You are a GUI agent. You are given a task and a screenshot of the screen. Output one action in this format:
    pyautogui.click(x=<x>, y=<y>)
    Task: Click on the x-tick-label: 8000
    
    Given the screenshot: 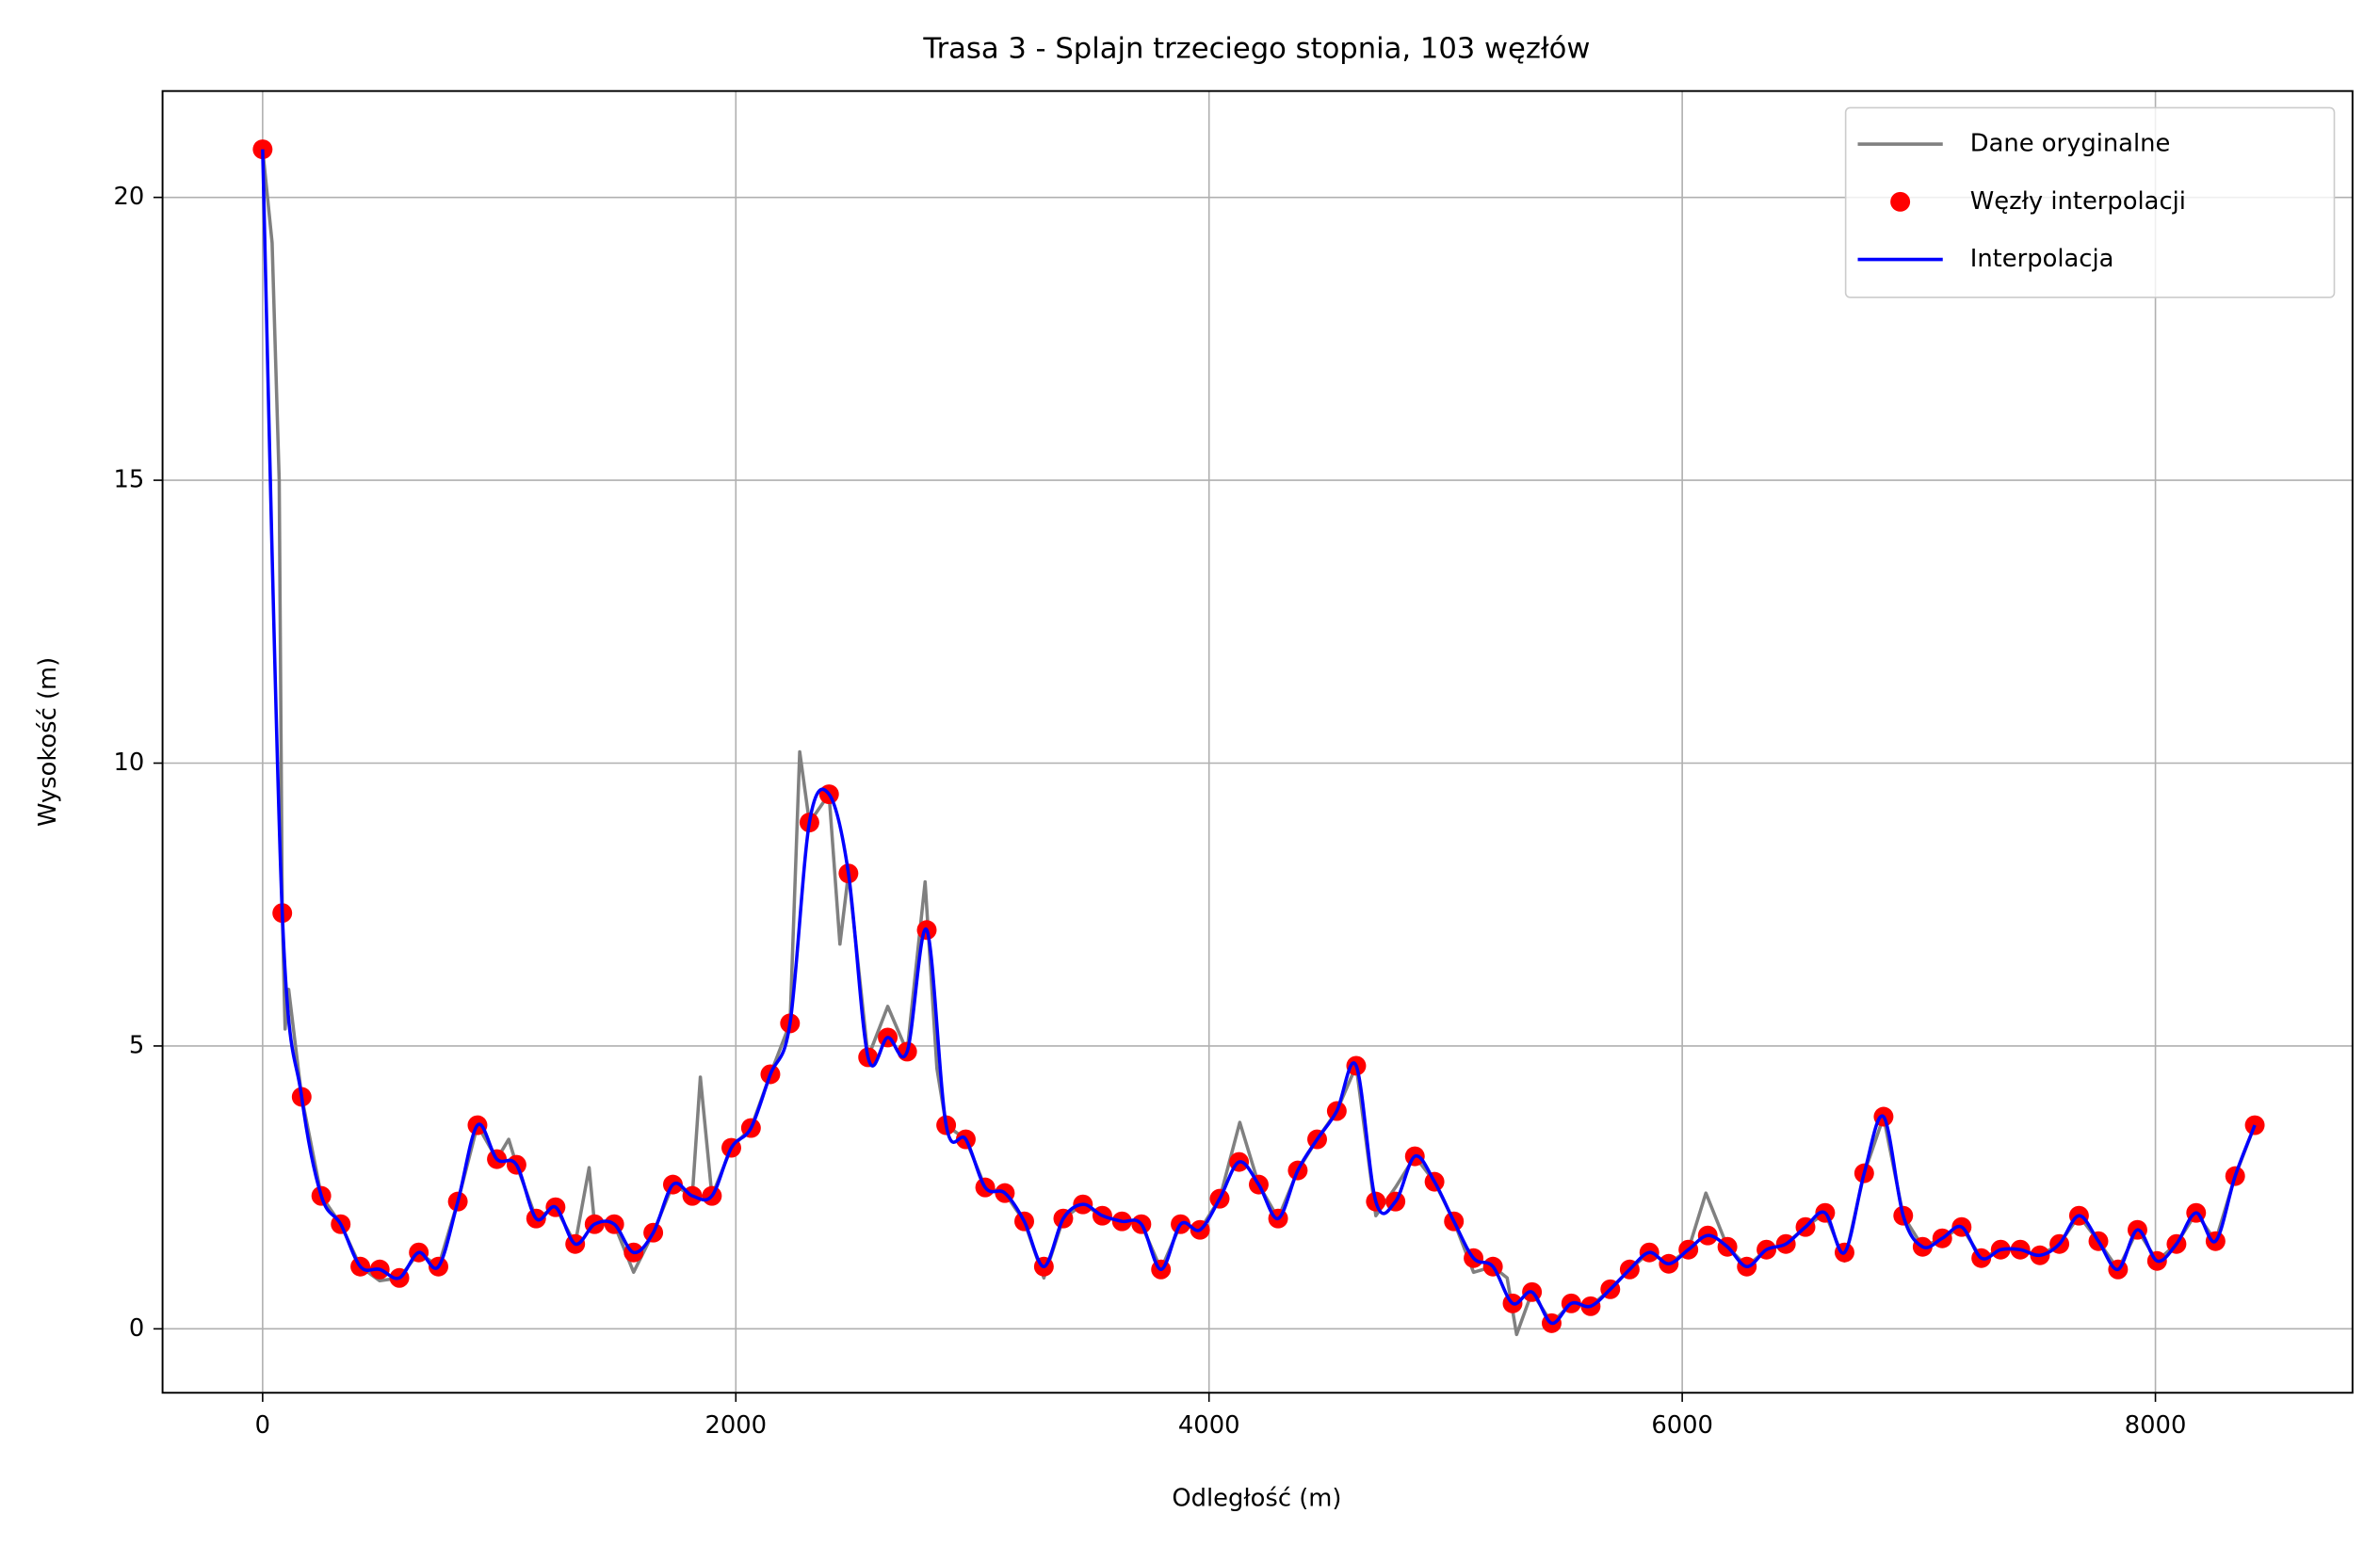 What is the action you would take?
    pyautogui.click(x=2156, y=1425)
    